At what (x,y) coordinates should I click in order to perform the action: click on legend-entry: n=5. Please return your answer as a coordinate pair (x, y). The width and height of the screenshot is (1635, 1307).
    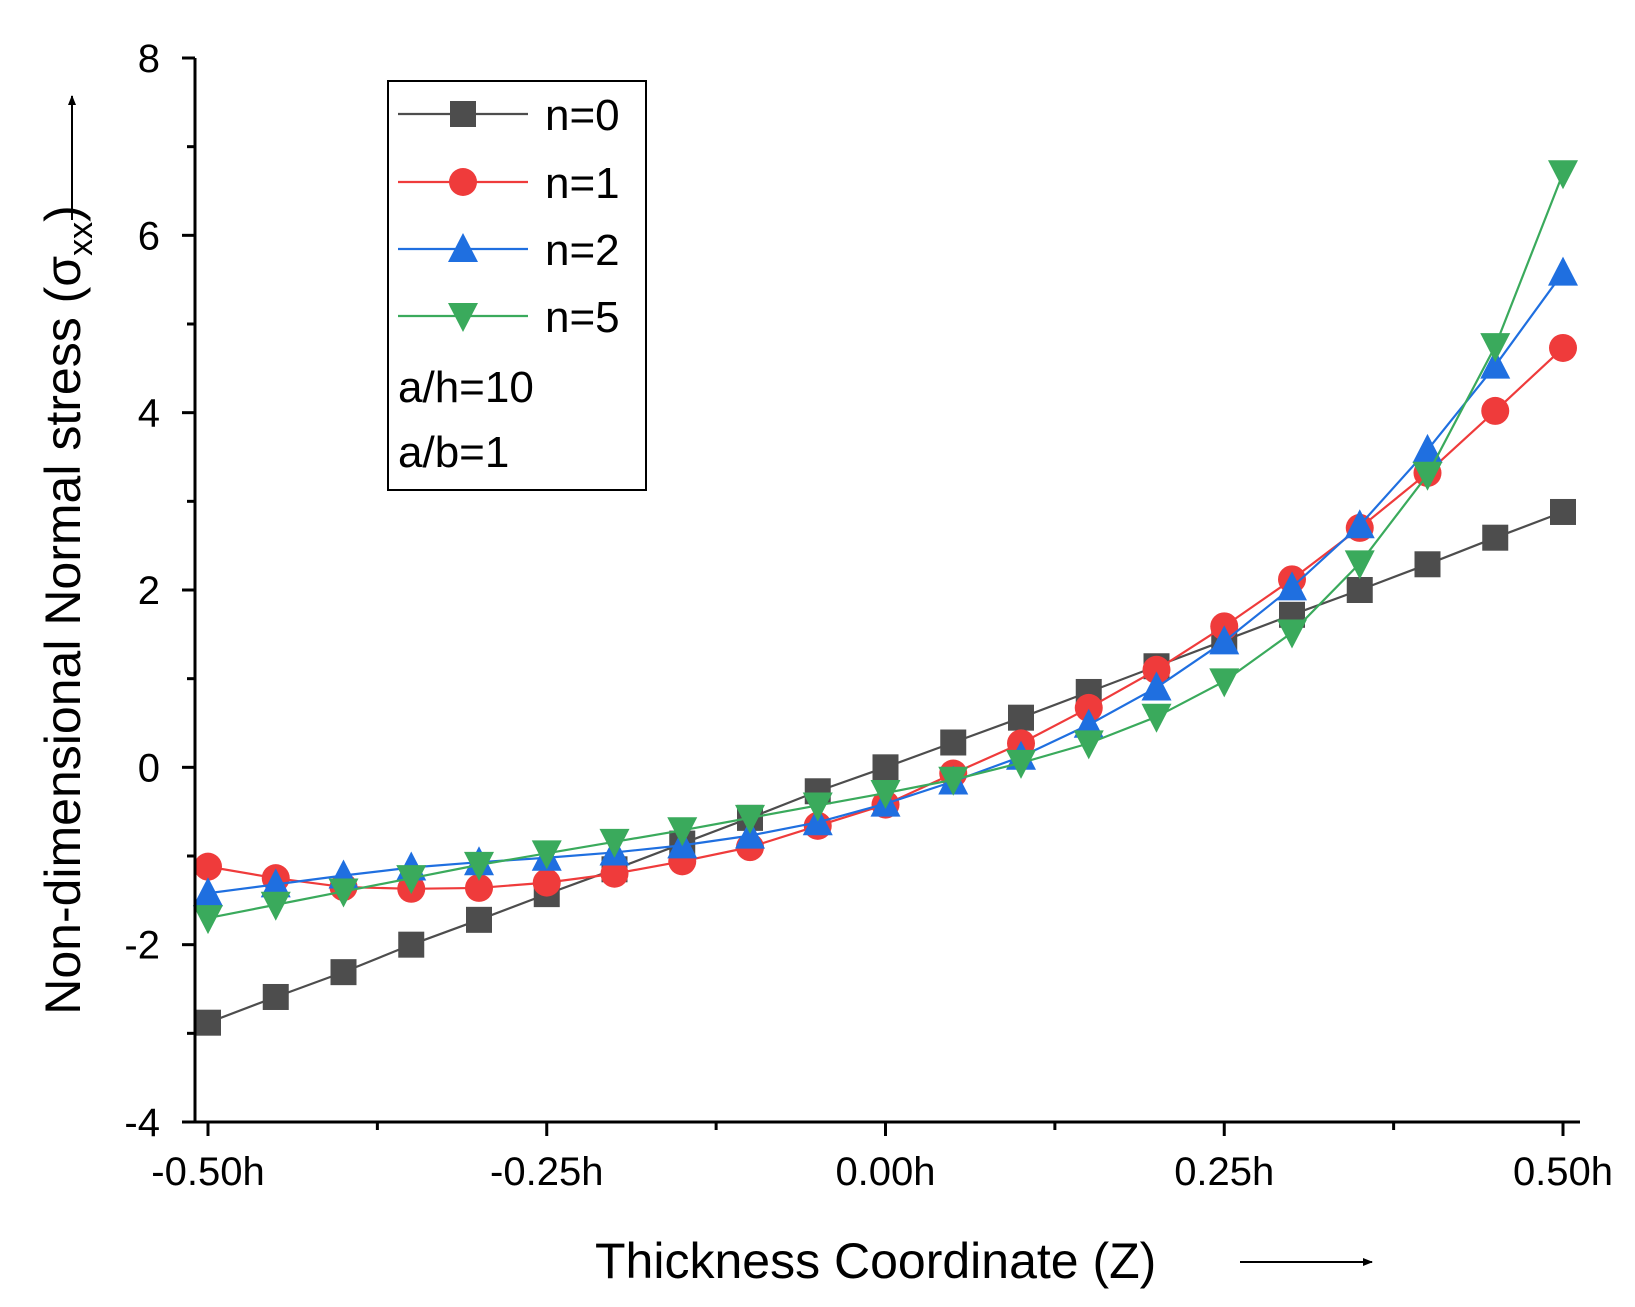
    Looking at the image, I should click on (509, 317).